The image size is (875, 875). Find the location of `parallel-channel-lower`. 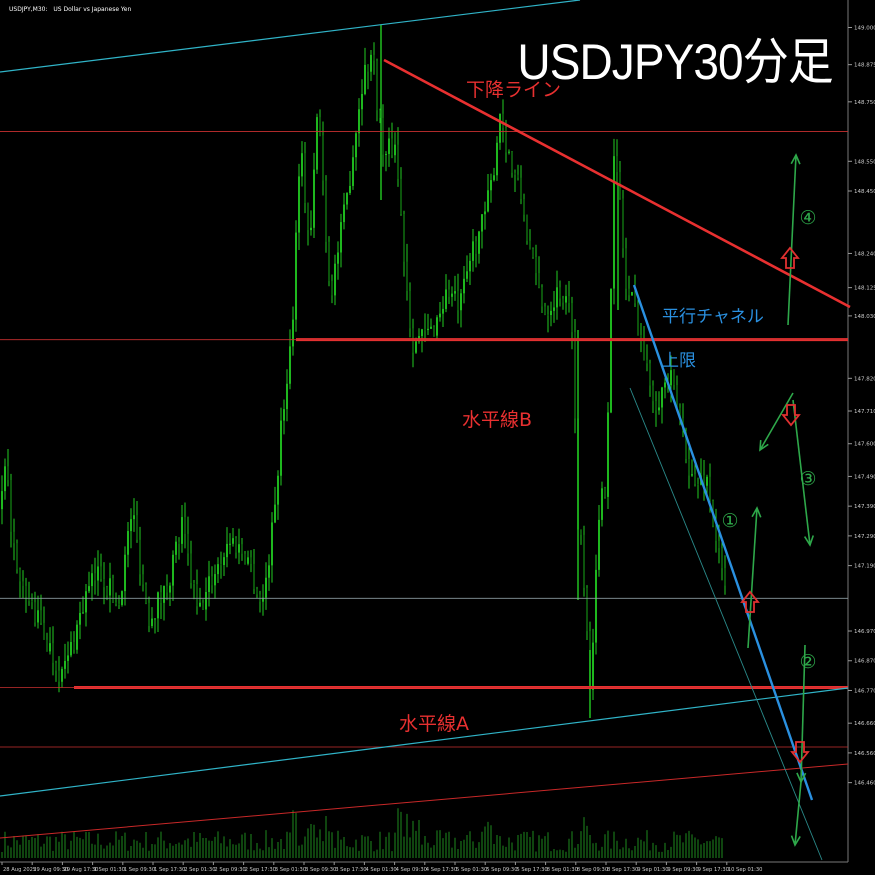

parallel-channel-lower is located at coordinates (726, 624).